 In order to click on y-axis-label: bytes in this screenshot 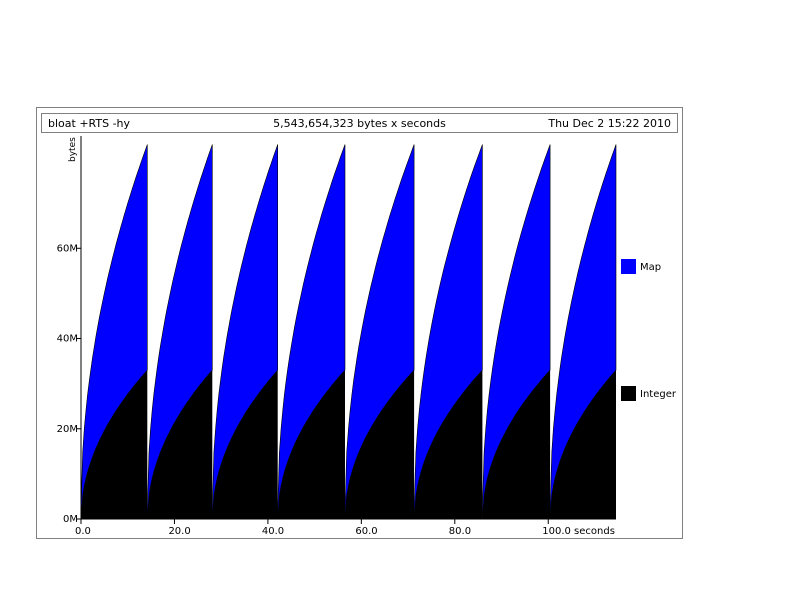, I will do `click(73, 149)`.